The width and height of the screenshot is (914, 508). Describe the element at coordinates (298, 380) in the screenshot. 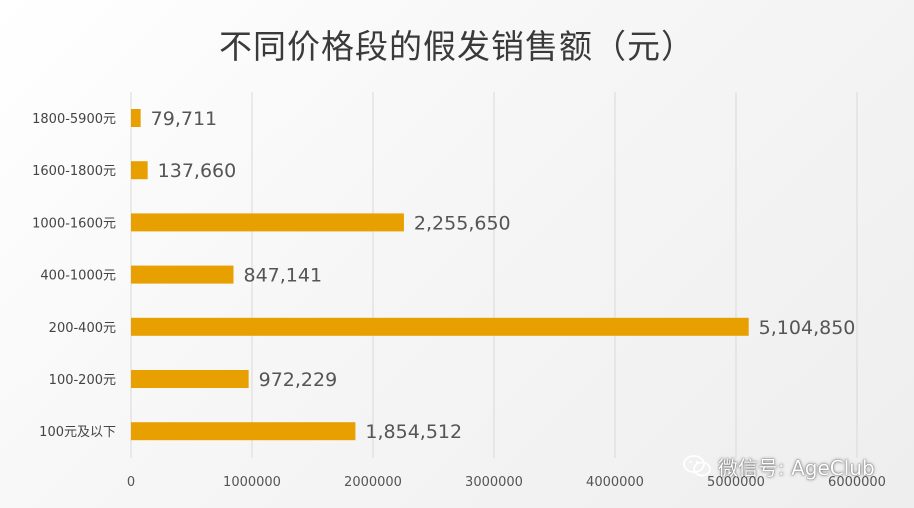

I see `data-label: 972,229` at that location.